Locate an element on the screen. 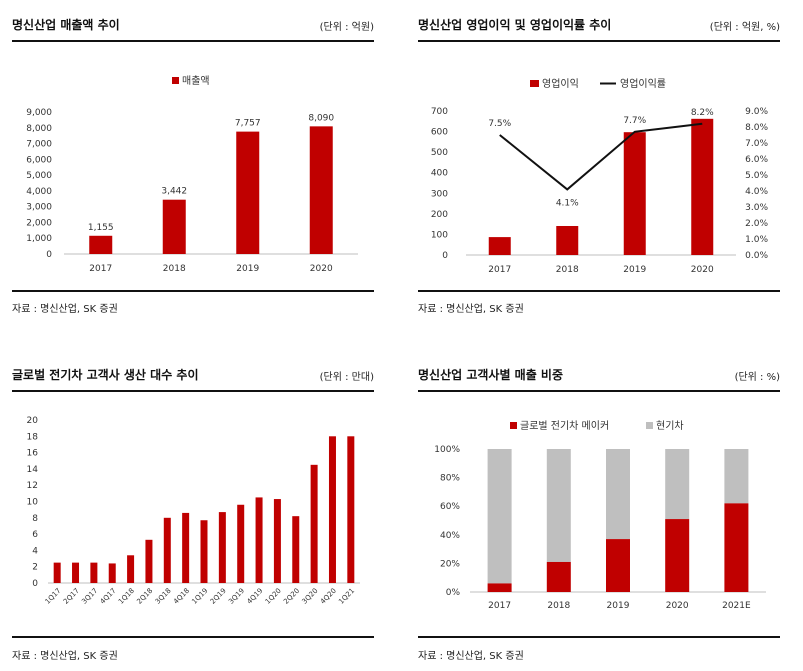 This screenshot has width=803, height=671. y-tick-label: 12 is located at coordinates (32, 486).